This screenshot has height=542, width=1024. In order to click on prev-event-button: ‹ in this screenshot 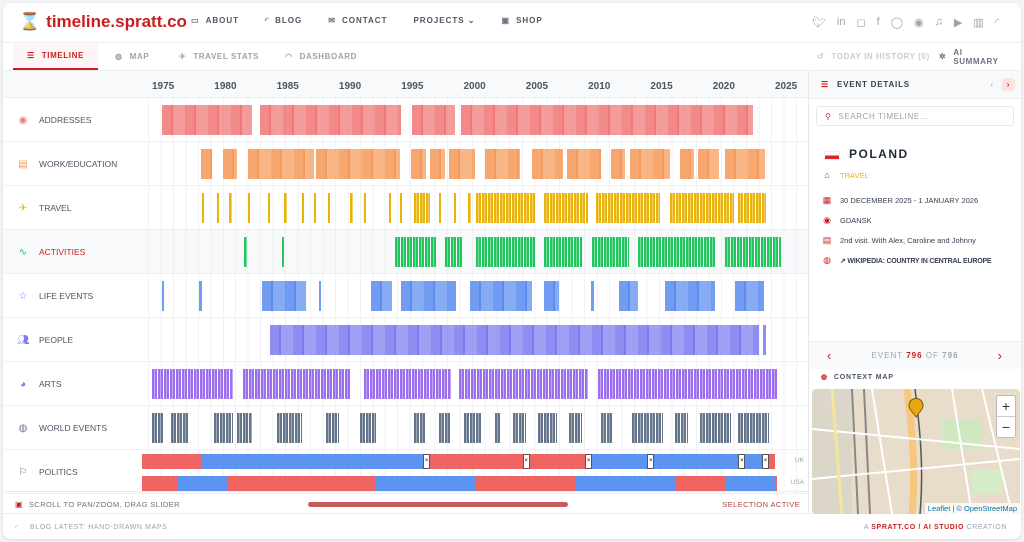, I will do `click(830, 355)`.